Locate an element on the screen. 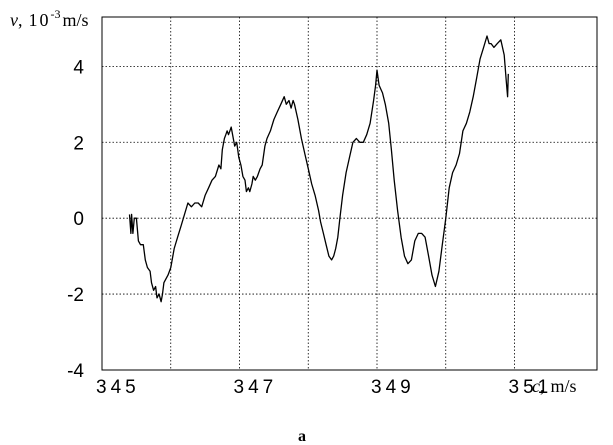 The width and height of the screenshot is (613, 445). y-tick-label: 4 is located at coordinates (78, 67).